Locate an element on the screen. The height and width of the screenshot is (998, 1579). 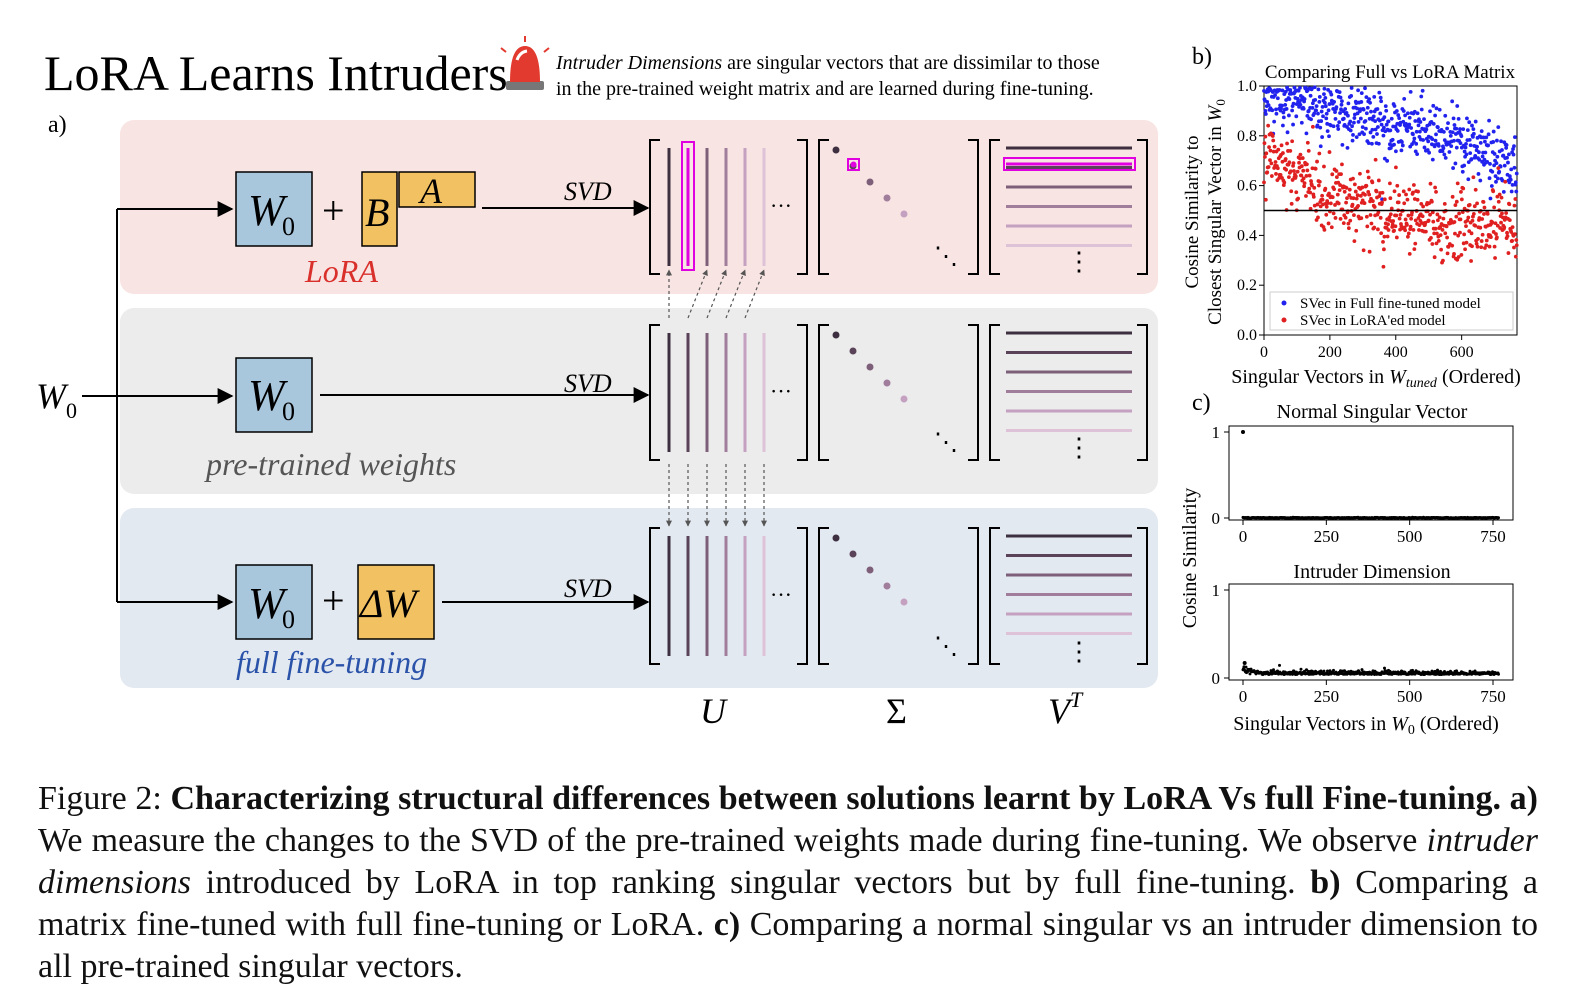
sigma-bracket-left is located at coordinates (823, 392).